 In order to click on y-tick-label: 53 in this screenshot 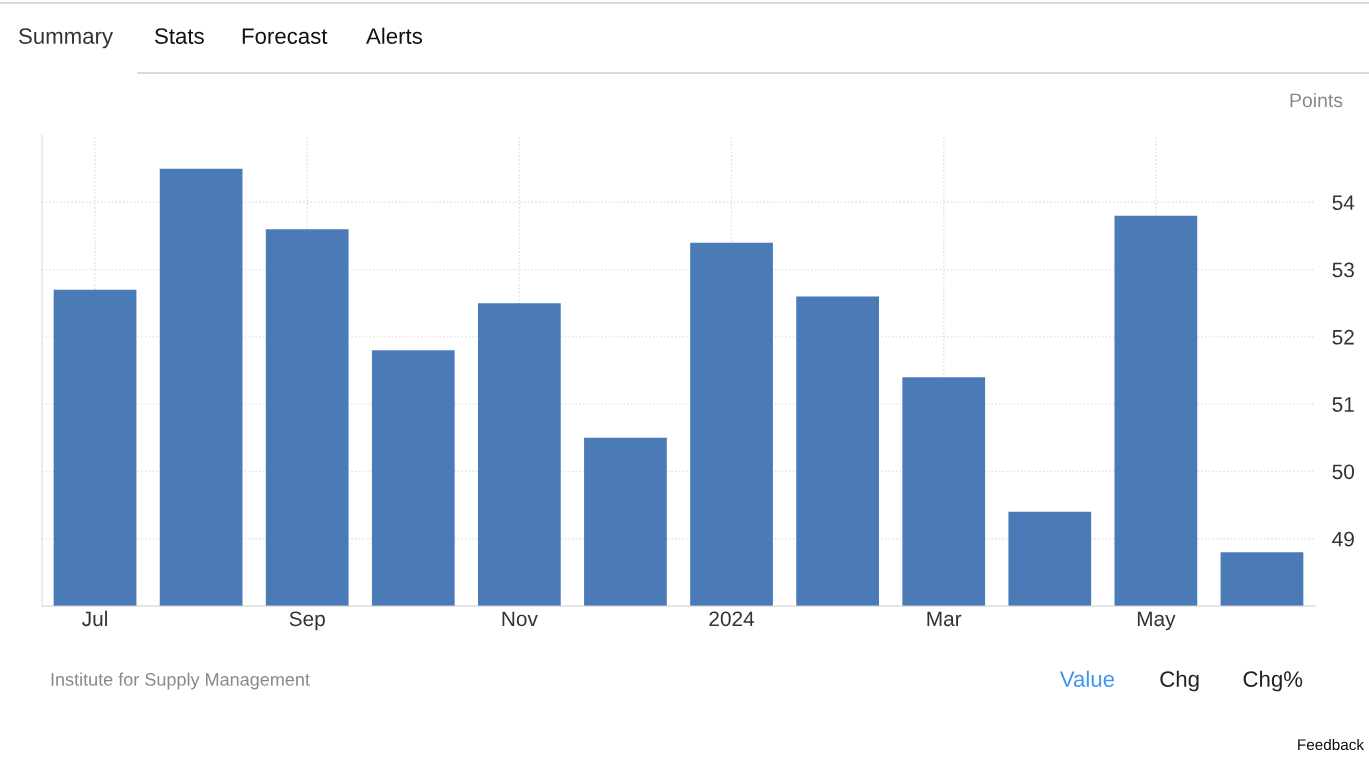, I will do `click(1343, 270)`.